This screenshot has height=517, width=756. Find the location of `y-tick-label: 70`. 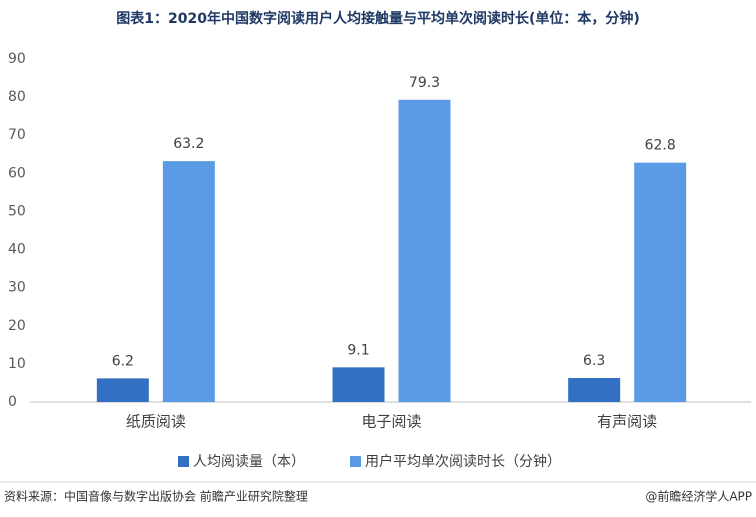

y-tick-label: 70 is located at coordinates (17, 135).